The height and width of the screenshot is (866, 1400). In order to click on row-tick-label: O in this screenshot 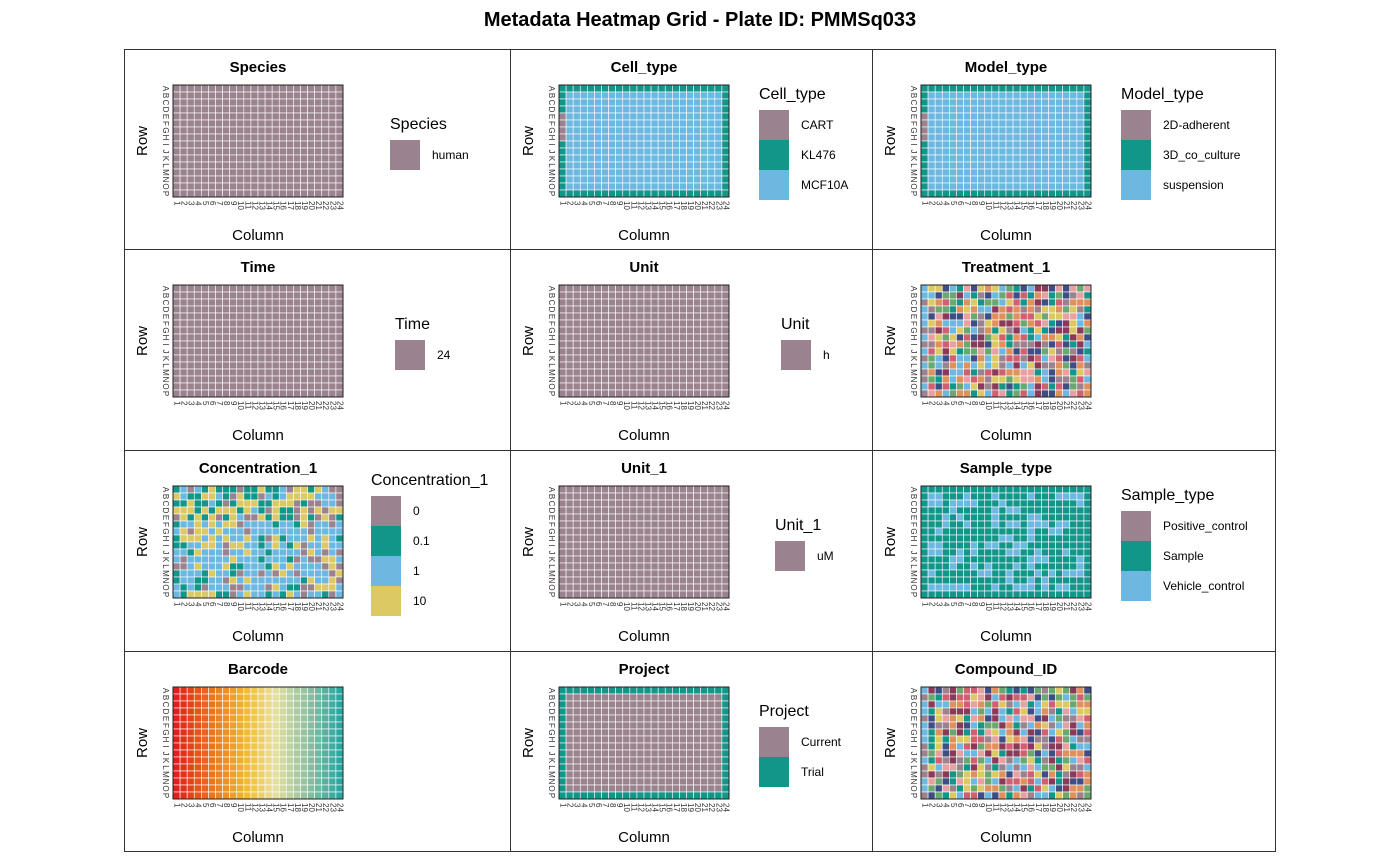, I will do `click(165, 788)`.